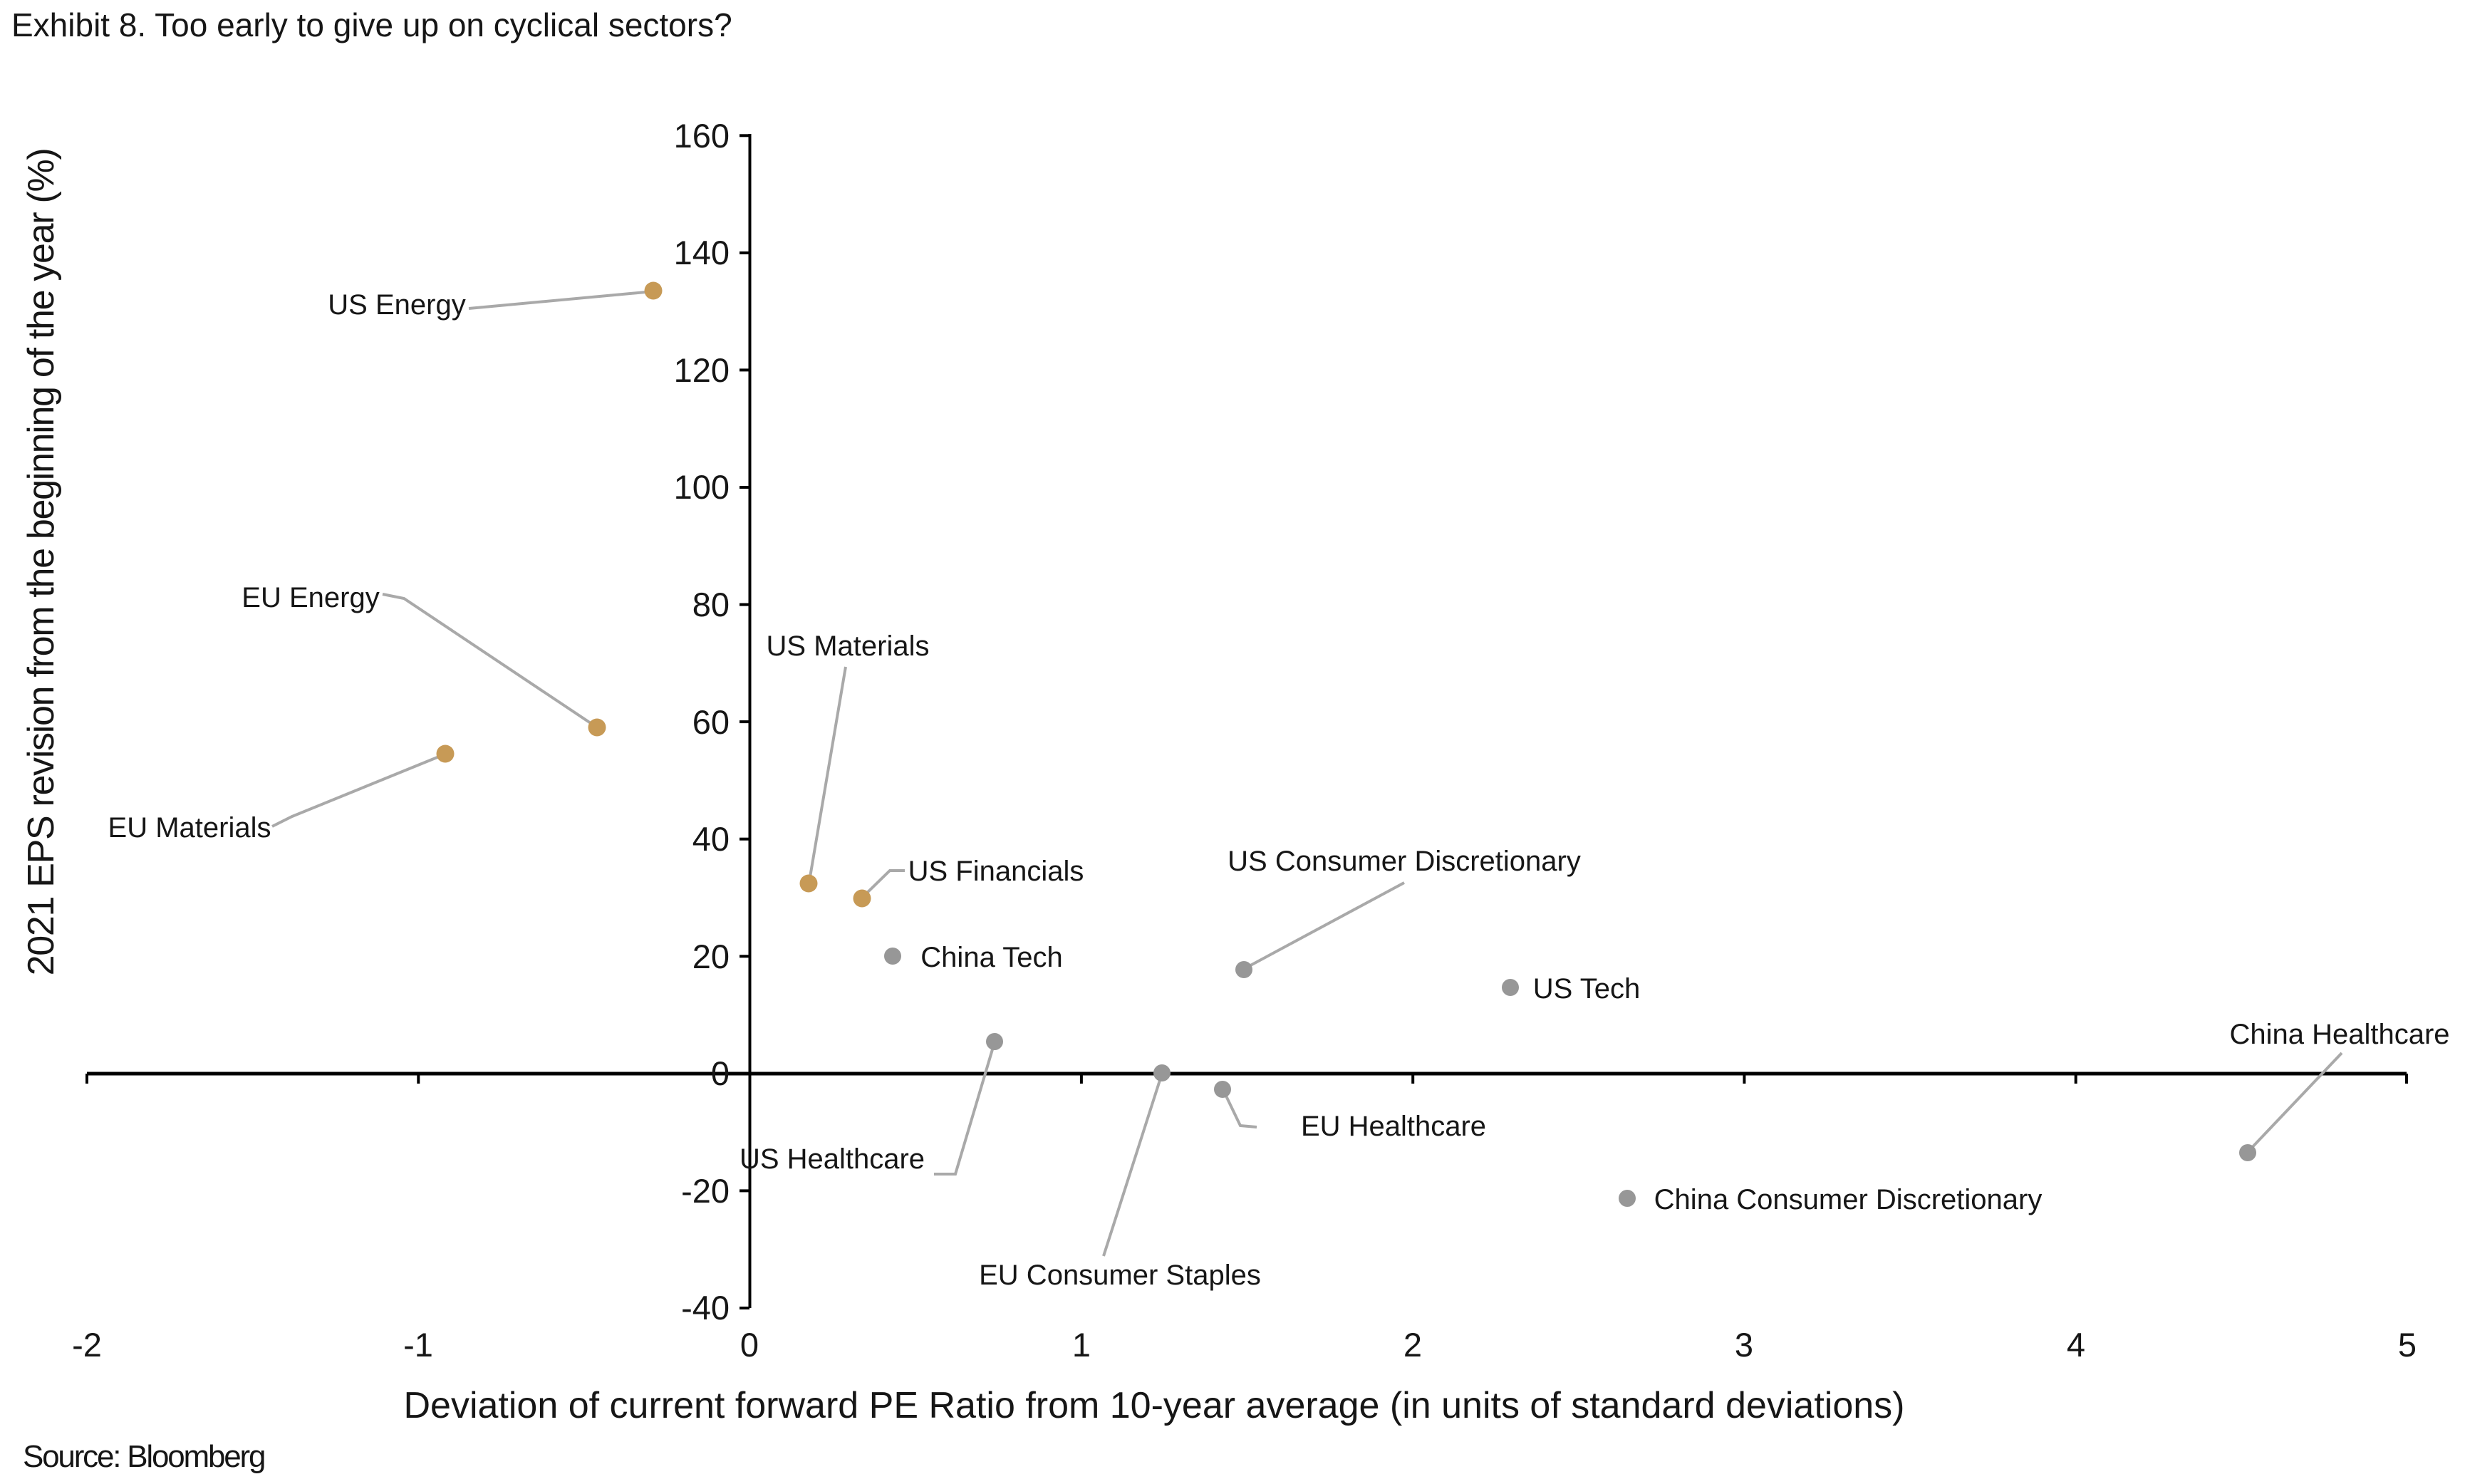 This screenshot has width=2465, height=1484. Describe the element at coordinates (702, 370) in the screenshot. I see `svg-text: 120` at that location.